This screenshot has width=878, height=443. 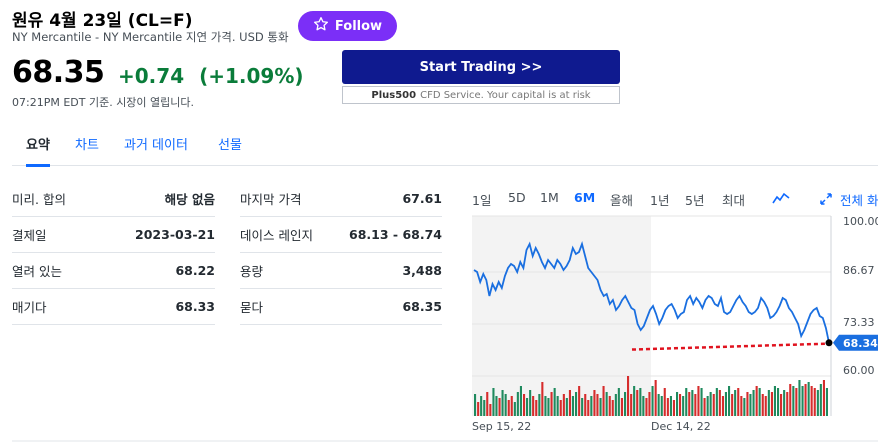 What do you see at coordinates (175, 234) in the screenshot?
I see `stat-value: 2023-03-21` at bounding box center [175, 234].